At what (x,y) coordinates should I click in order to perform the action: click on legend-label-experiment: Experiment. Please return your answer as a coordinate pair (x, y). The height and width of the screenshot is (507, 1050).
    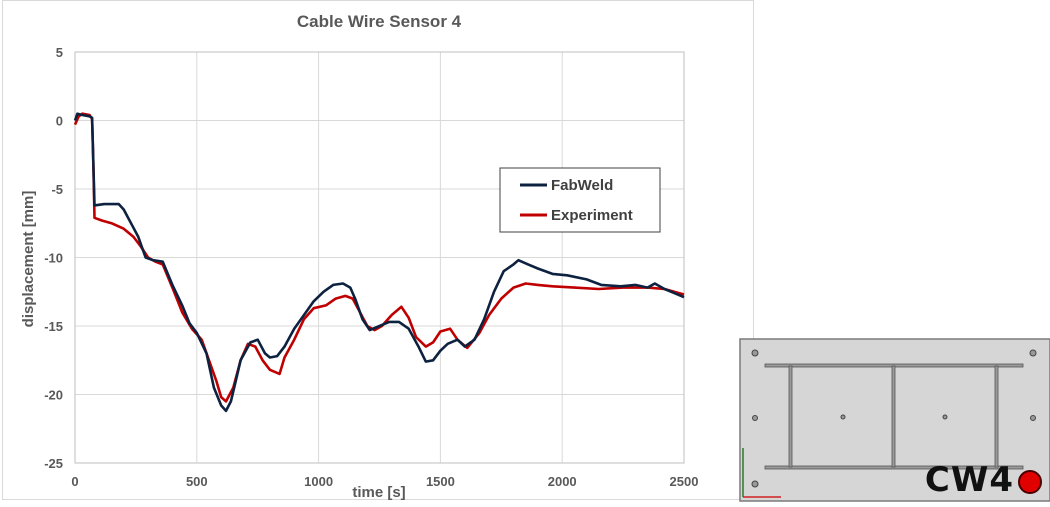
    Looking at the image, I should click on (592, 215).